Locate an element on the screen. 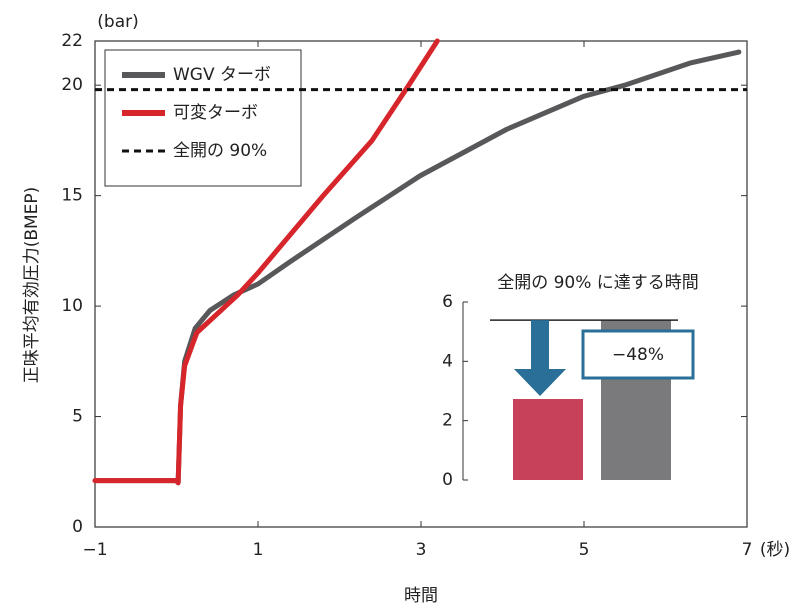 This screenshot has height=616, width=800. y-unit: (bar) is located at coordinates (117, 22).